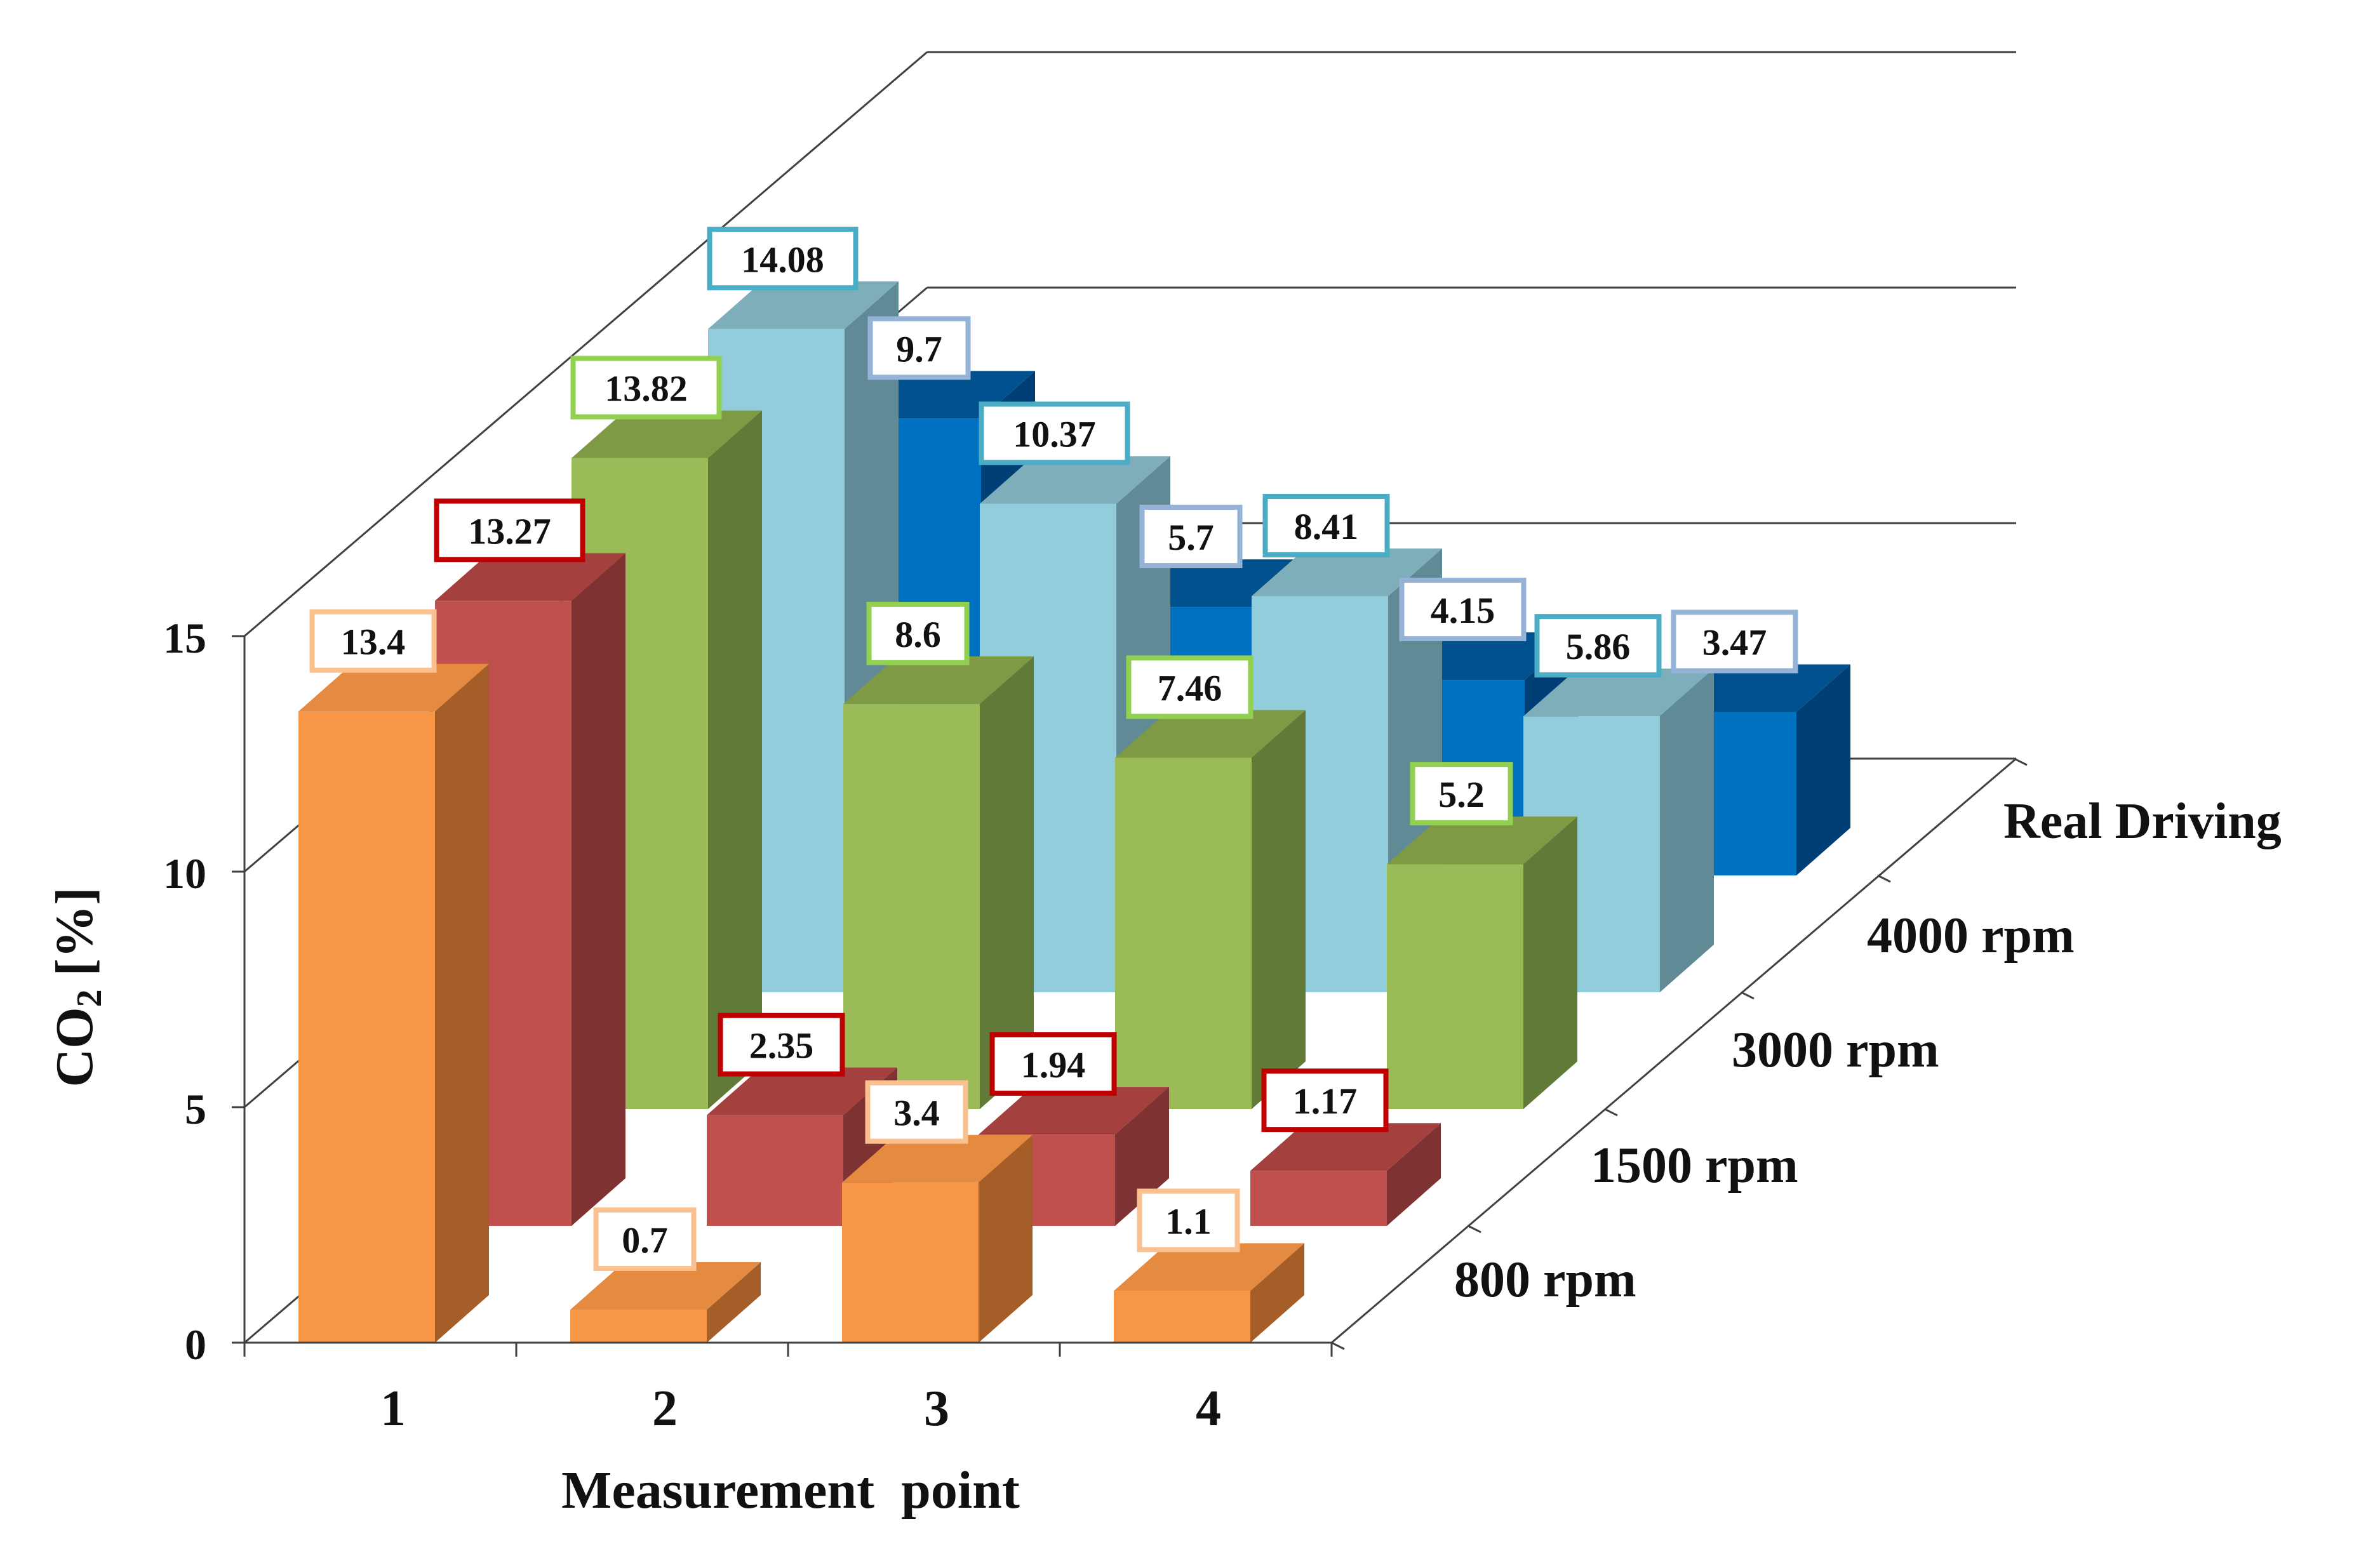 This screenshot has width=2380, height=1549. I want to click on x-tick-label: 3, so click(937, 1409).